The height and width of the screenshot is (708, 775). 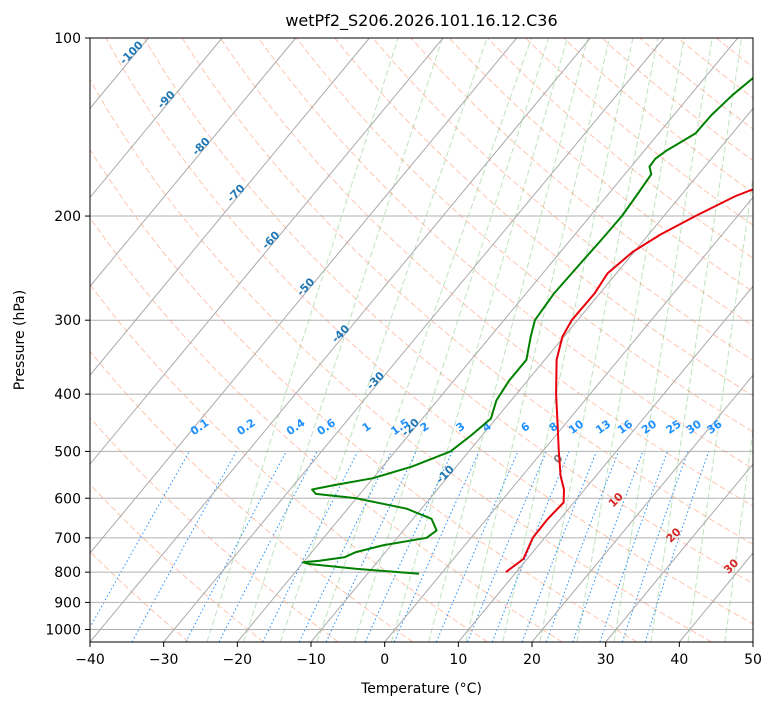 I want to click on y-tick-label: 800, so click(x=67, y=573).